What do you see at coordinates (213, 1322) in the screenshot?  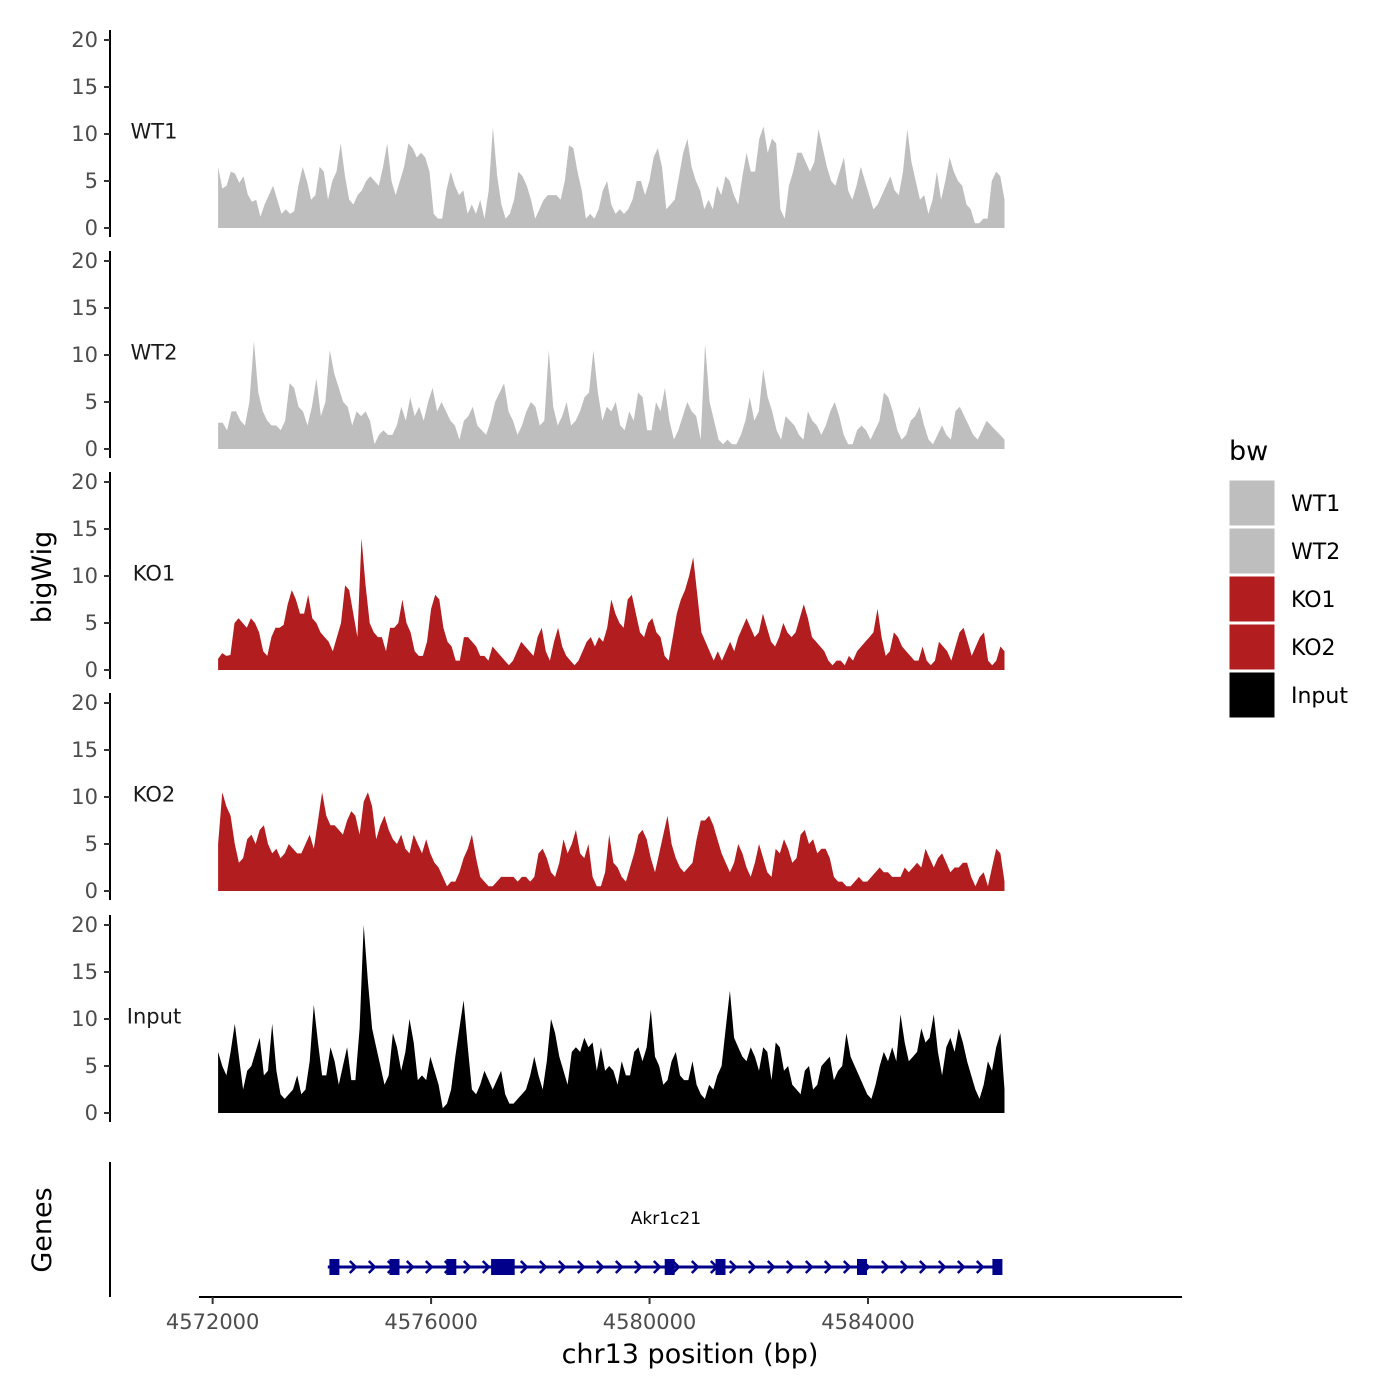 I see `x-tick-label: 4572000` at bounding box center [213, 1322].